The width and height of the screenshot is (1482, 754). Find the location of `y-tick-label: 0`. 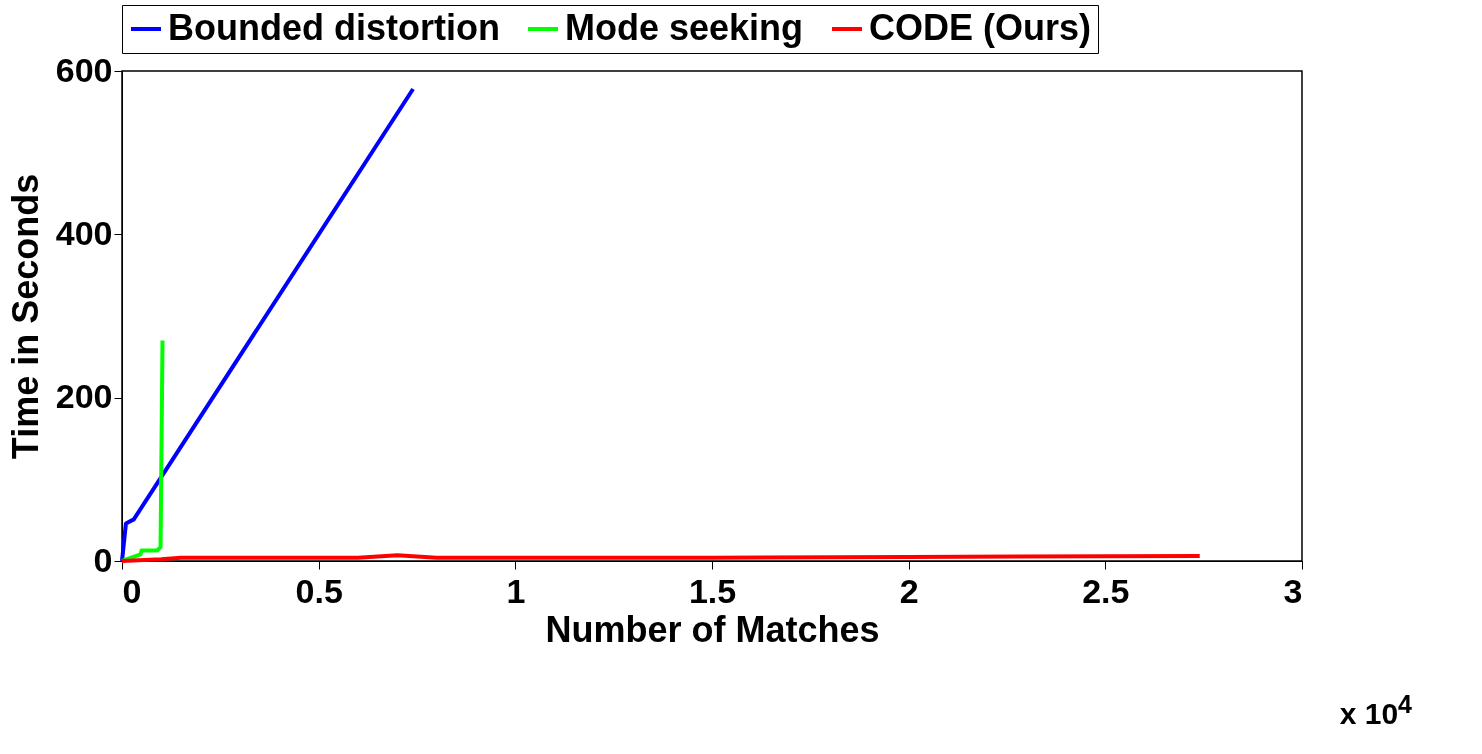

y-tick-label: 0 is located at coordinates (103, 559).